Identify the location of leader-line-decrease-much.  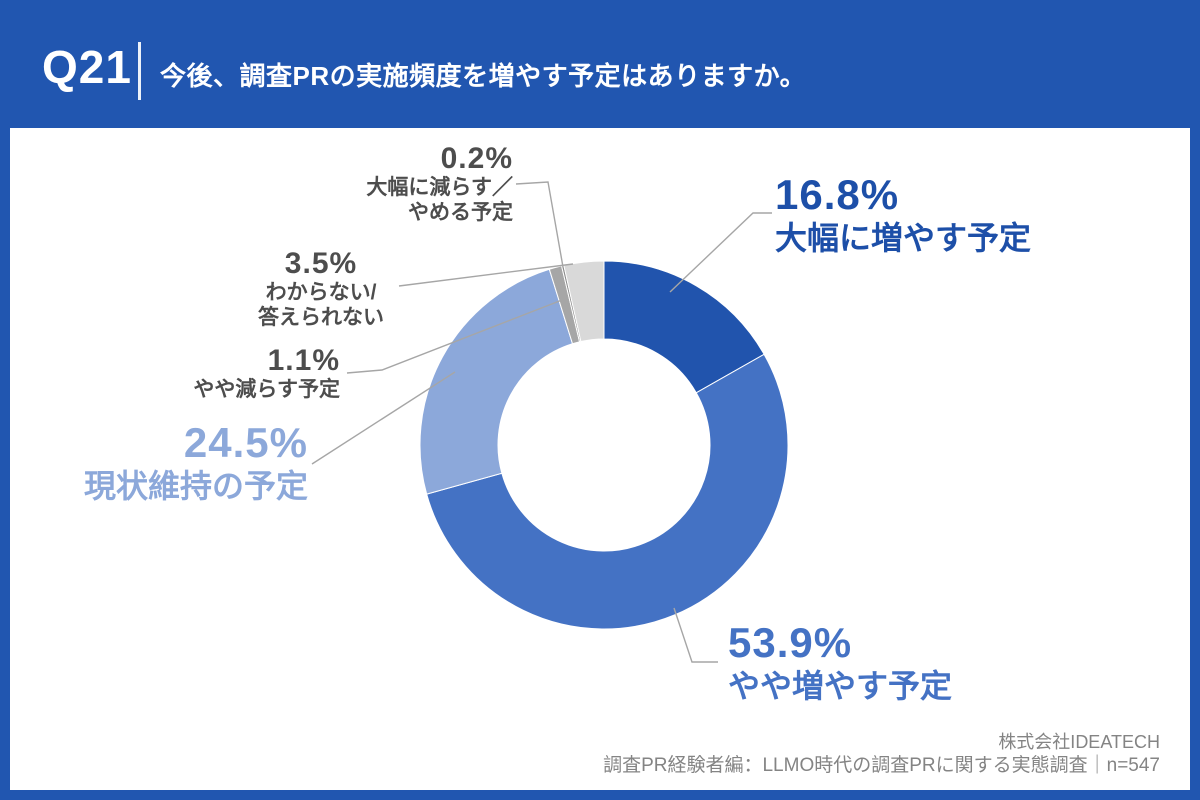
(539, 224).